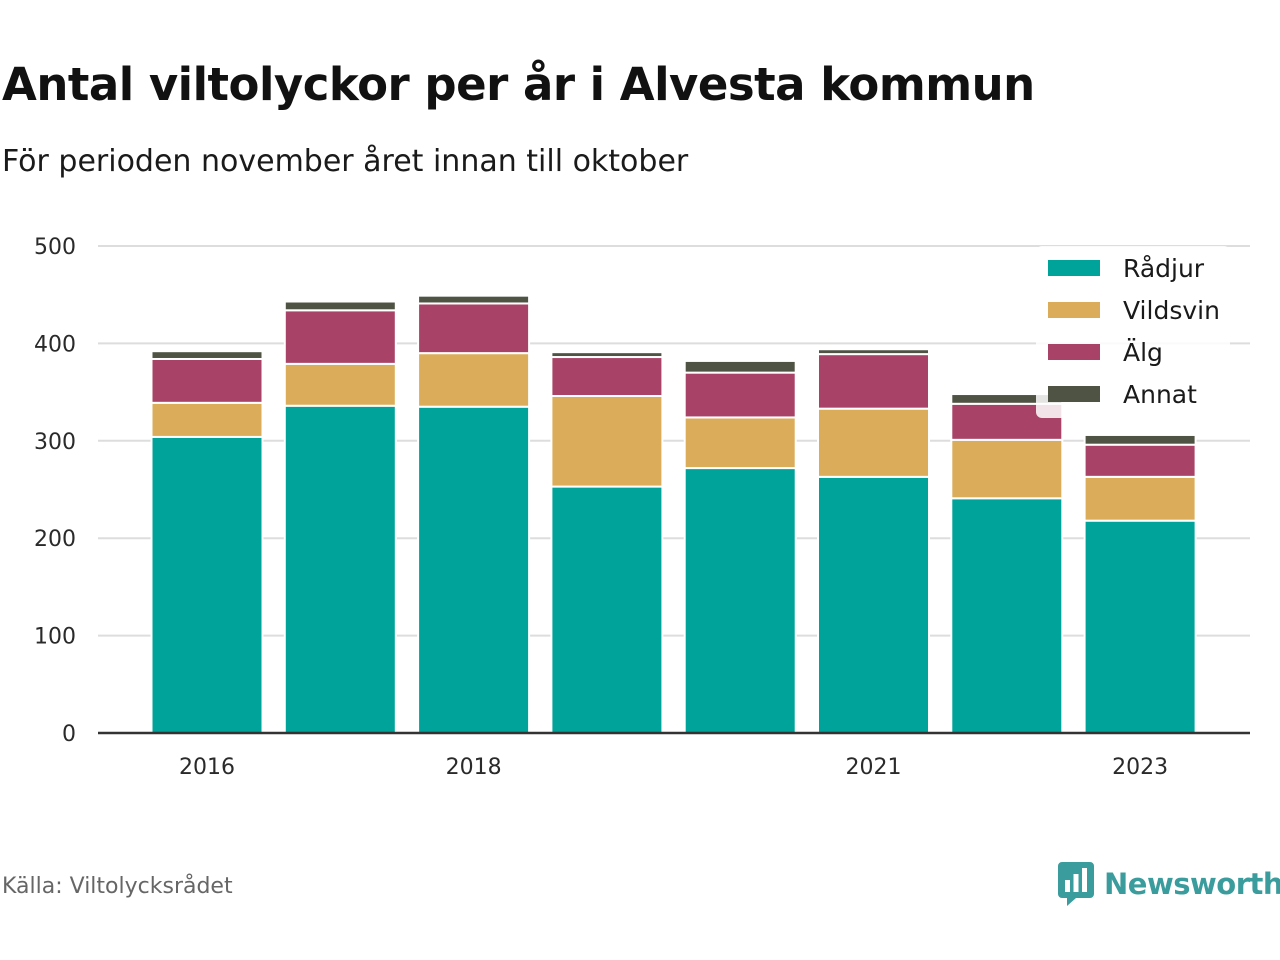 The image size is (1280, 960). Describe the element at coordinates (55, 539) in the screenshot. I see `y-tick-label: 200` at that location.